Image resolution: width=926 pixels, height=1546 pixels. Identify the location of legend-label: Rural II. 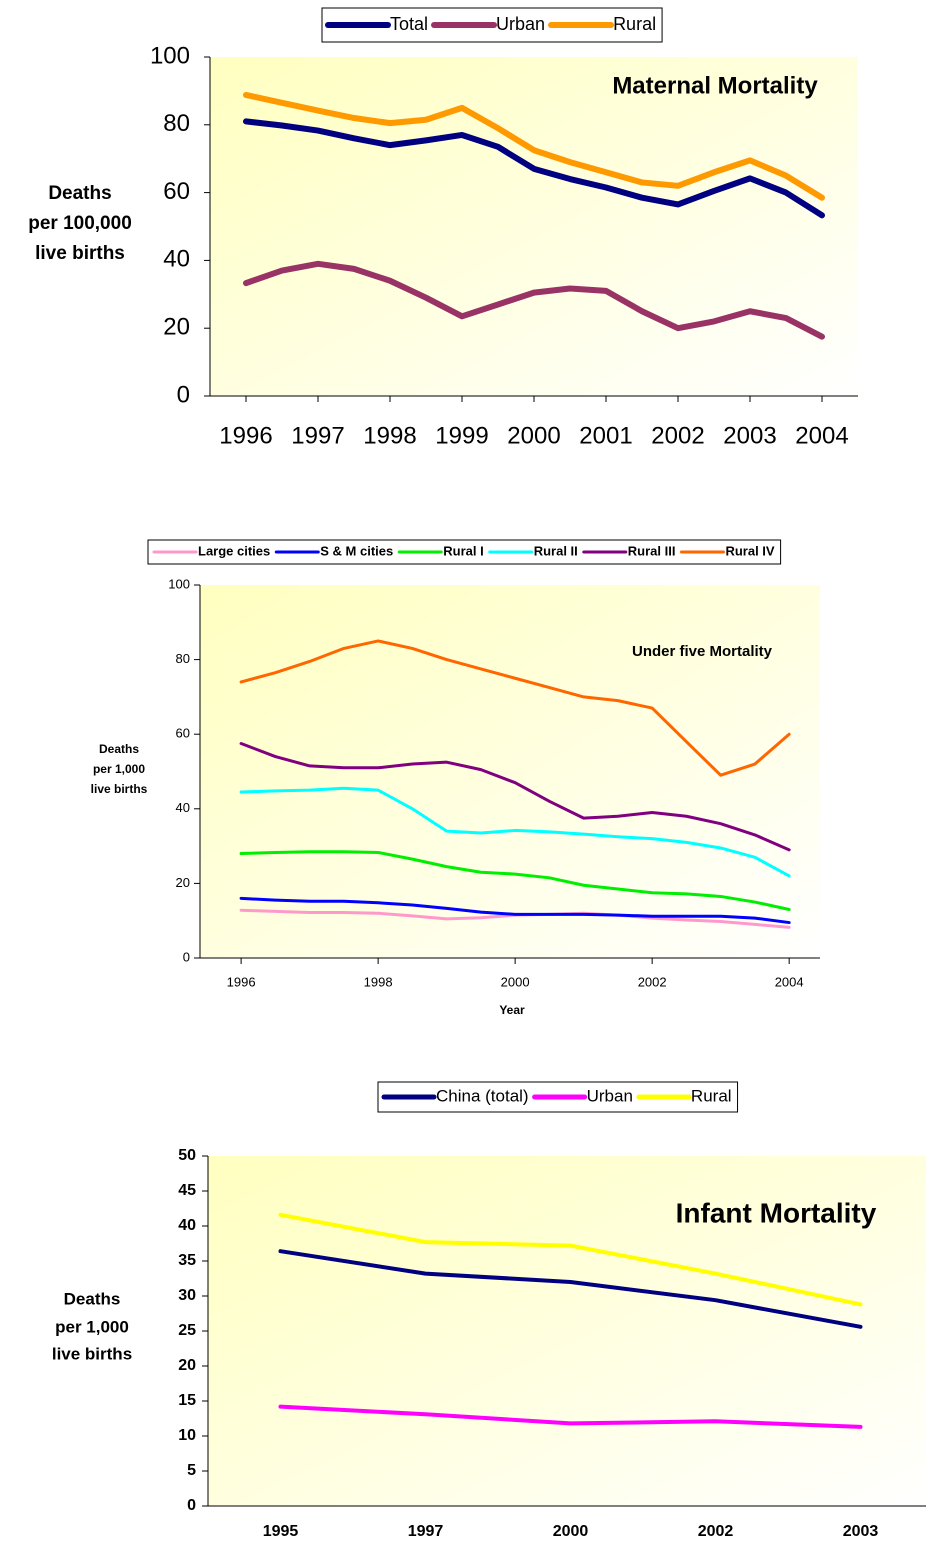
(556, 550).